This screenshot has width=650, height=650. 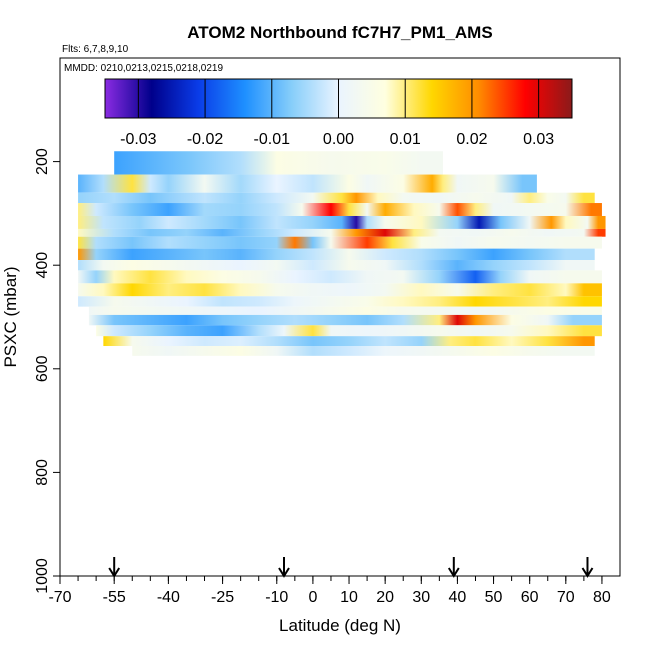 I want to click on x-tick-label: 10, so click(x=349, y=597).